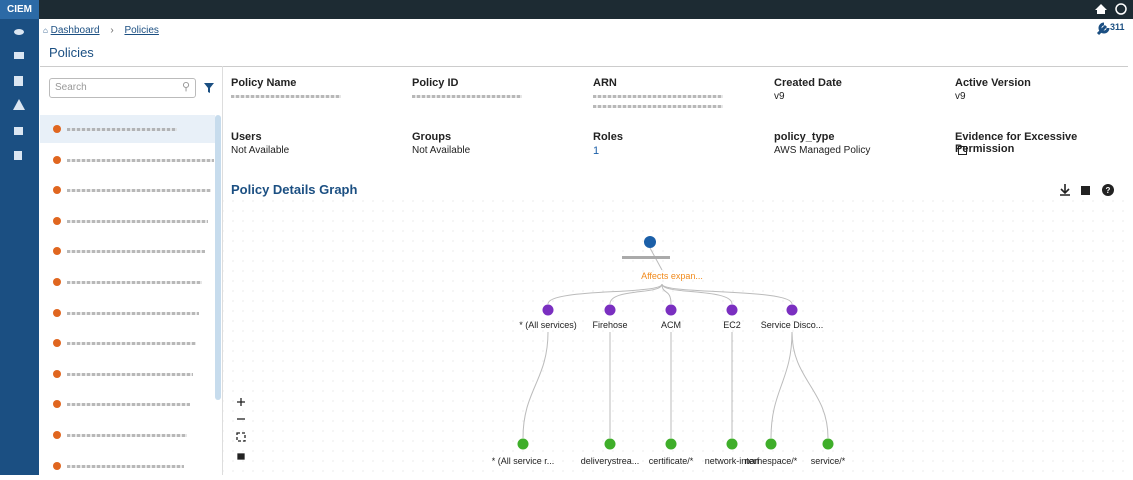 This screenshot has height=480, width=1133. I want to click on field-label: ARN, so click(605, 83).